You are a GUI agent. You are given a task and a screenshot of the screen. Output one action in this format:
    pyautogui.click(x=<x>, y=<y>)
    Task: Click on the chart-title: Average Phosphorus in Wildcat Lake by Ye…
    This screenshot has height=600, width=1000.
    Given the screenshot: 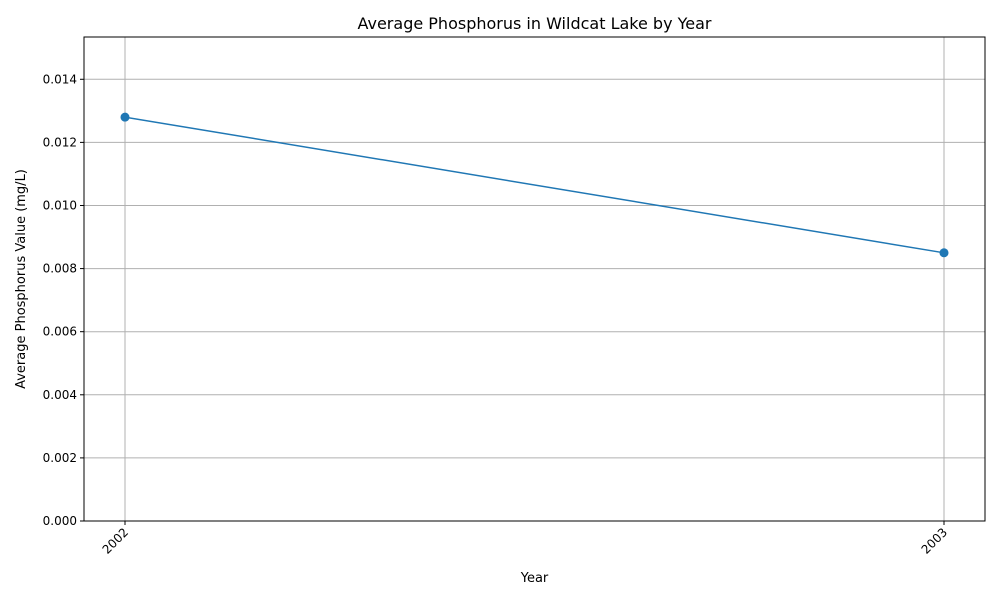 What is the action you would take?
    pyautogui.click(x=534, y=23)
    